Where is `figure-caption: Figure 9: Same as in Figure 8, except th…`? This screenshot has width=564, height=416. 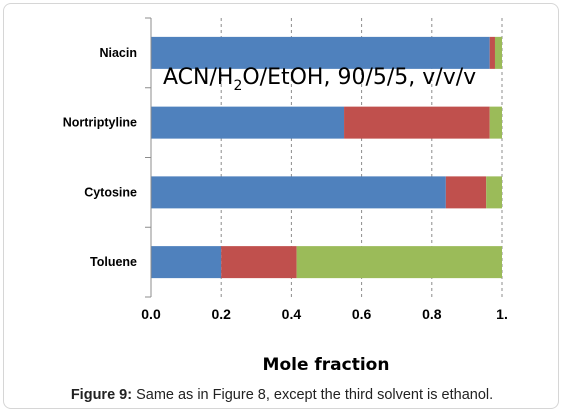 figure-caption: Figure 9: Same as in Figure 8, except th… is located at coordinates (282, 395).